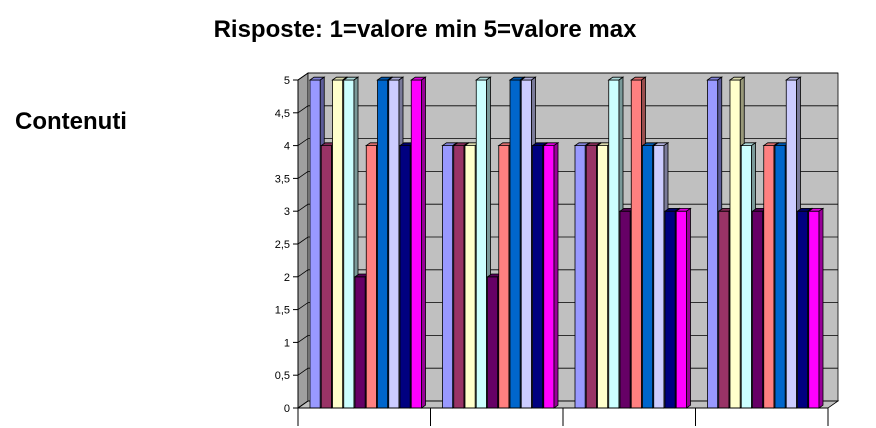  I want to click on y-tick-label: 4,5, so click(282, 114).